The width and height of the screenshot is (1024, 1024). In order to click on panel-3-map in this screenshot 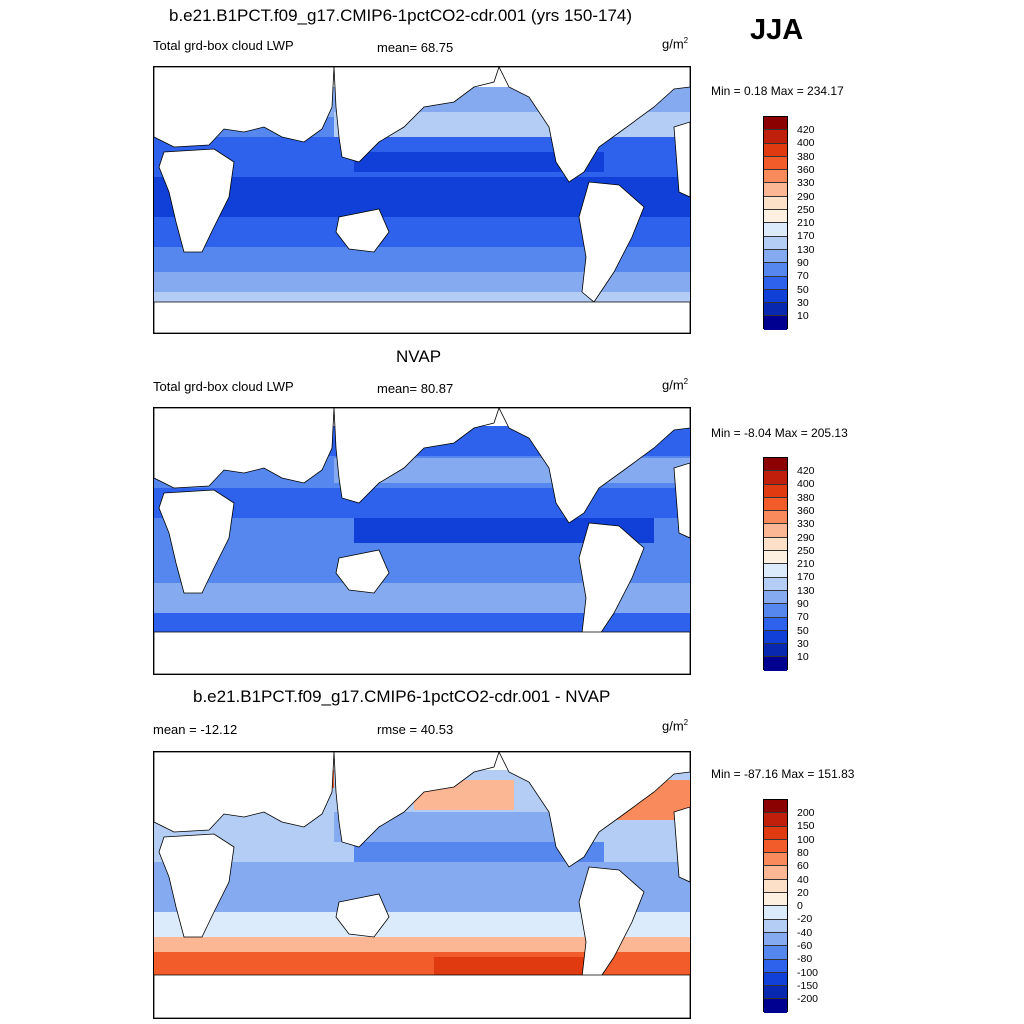, I will do `click(422, 885)`.